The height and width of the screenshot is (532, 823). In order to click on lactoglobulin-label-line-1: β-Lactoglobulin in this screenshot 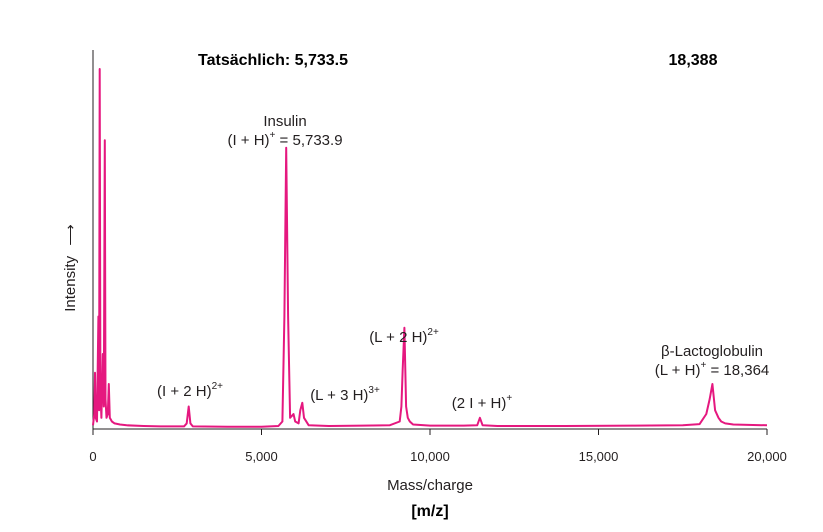, I will do `click(712, 351)`.